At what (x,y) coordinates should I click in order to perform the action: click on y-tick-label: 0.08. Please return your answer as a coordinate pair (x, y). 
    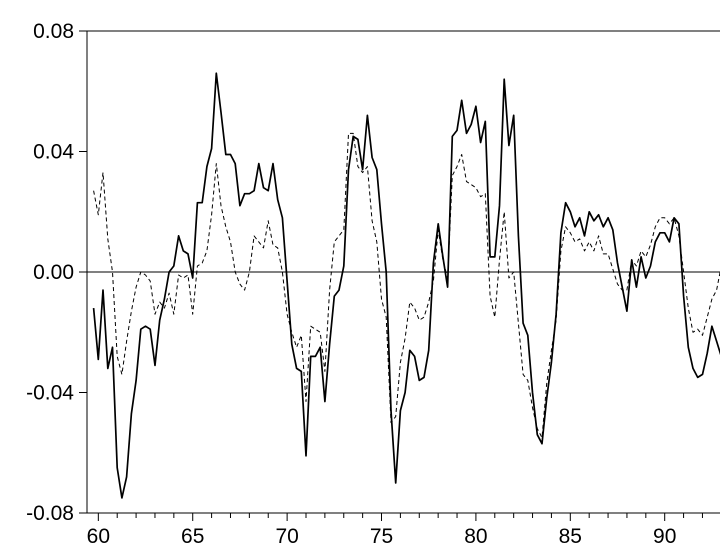
    Looking at the image, I should click on (53, 31).